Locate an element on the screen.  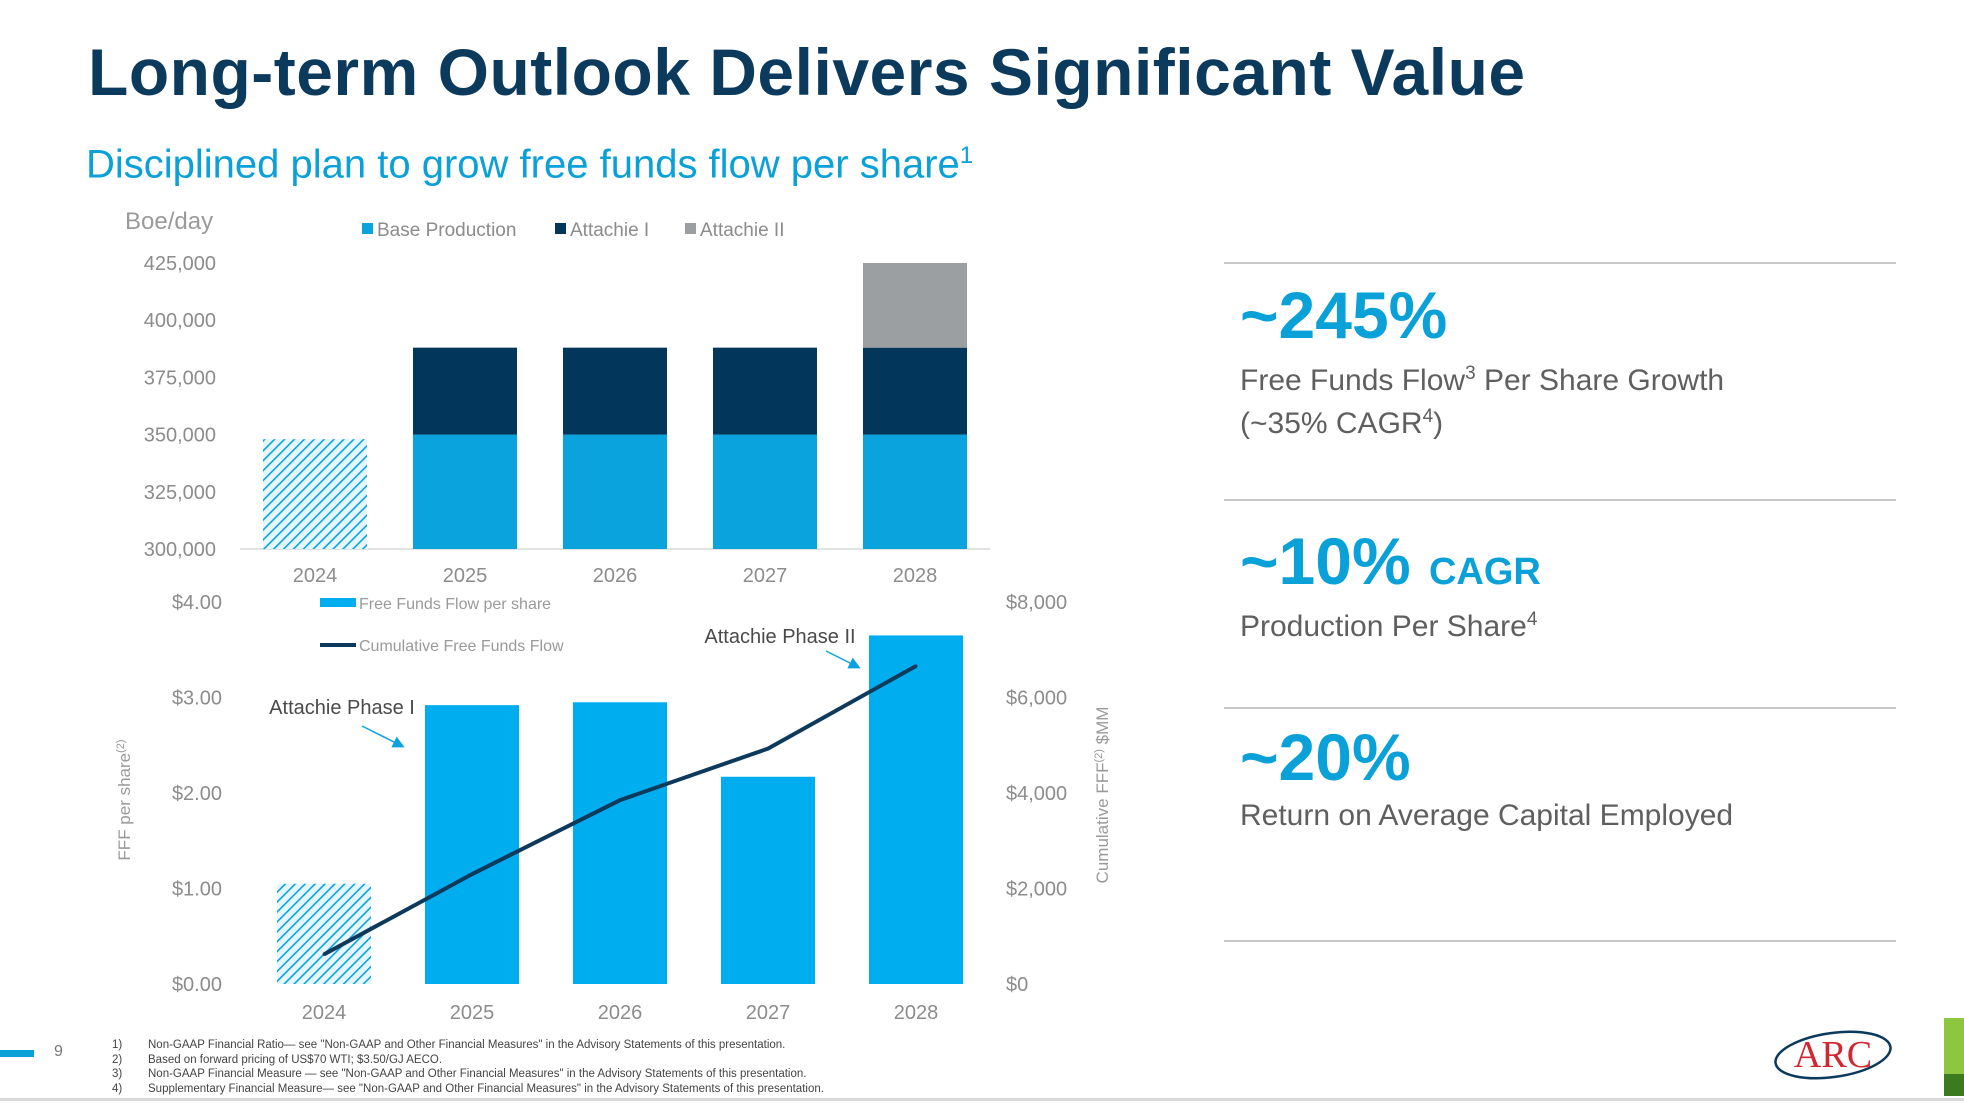
legend-label: Free Funds Flow per share is located at coordinates (455, 604).